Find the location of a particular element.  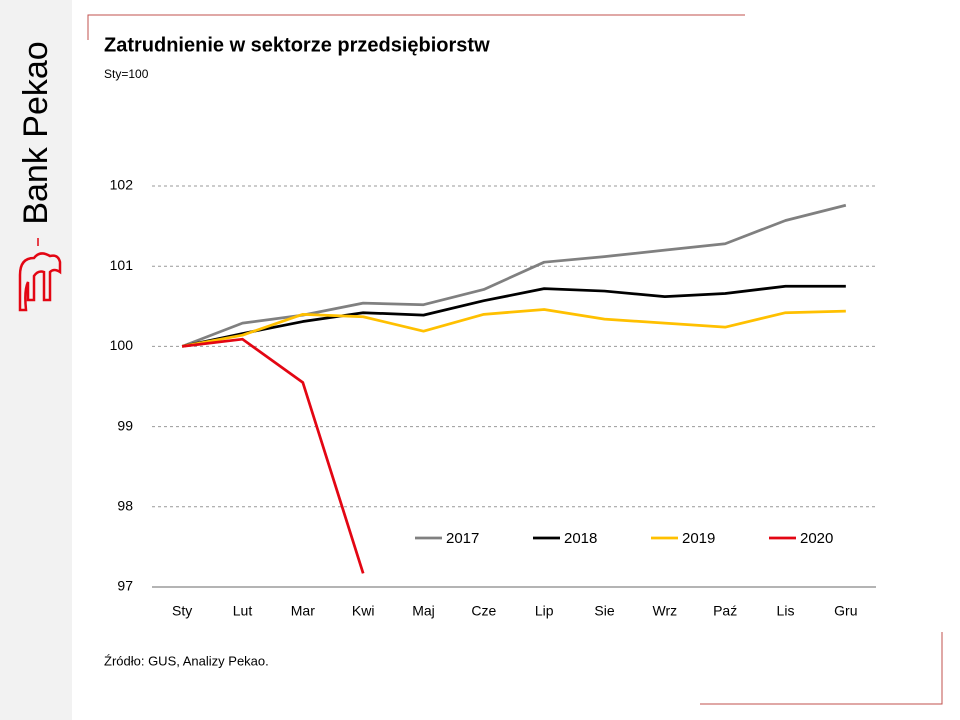

y-tick-label: 102 is located at coordinates (122, 185).